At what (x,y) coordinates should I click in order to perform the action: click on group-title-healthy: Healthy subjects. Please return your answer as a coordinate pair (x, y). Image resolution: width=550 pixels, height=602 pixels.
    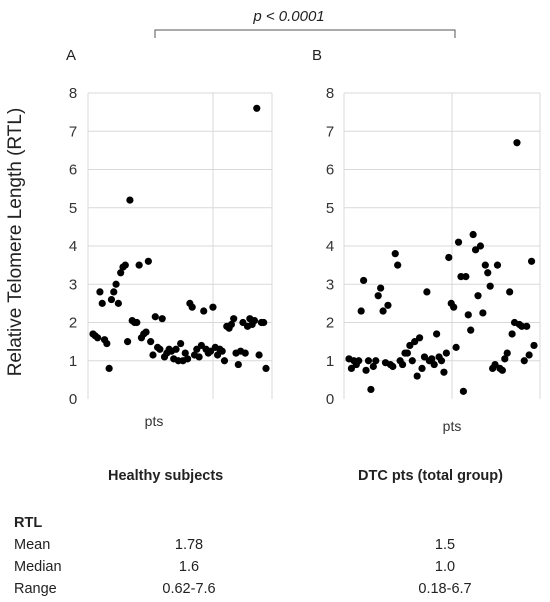
    Looking at the image, I should click on (166, 476).